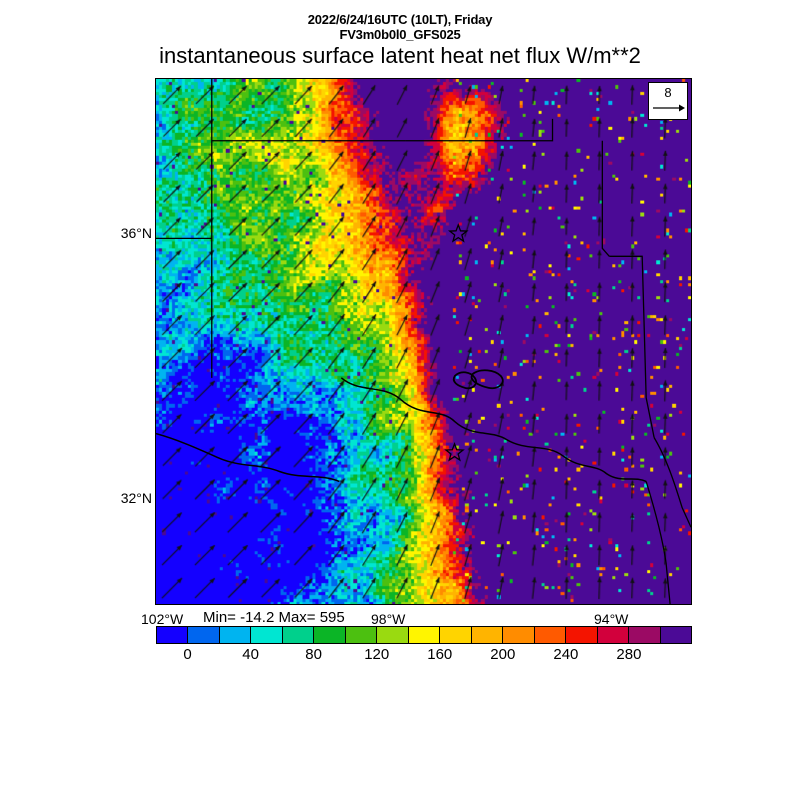 This screenshot has width=800, height=800. Describe the element at coordinates (136, 498) in the screenshot. I see `lat-label-32n: 32°N` at that location.